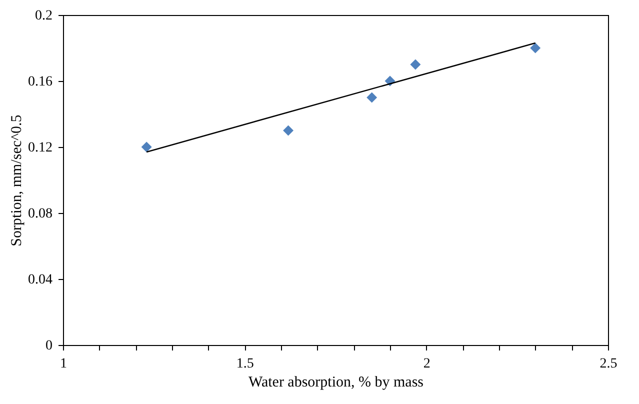 The height and width of the screenshot is (404, 639). What do you see at coordinates (336, 382) in the screenshot?
I see `x-axis-title: Water absorption, % by mass` at bounding box center [336, 382].